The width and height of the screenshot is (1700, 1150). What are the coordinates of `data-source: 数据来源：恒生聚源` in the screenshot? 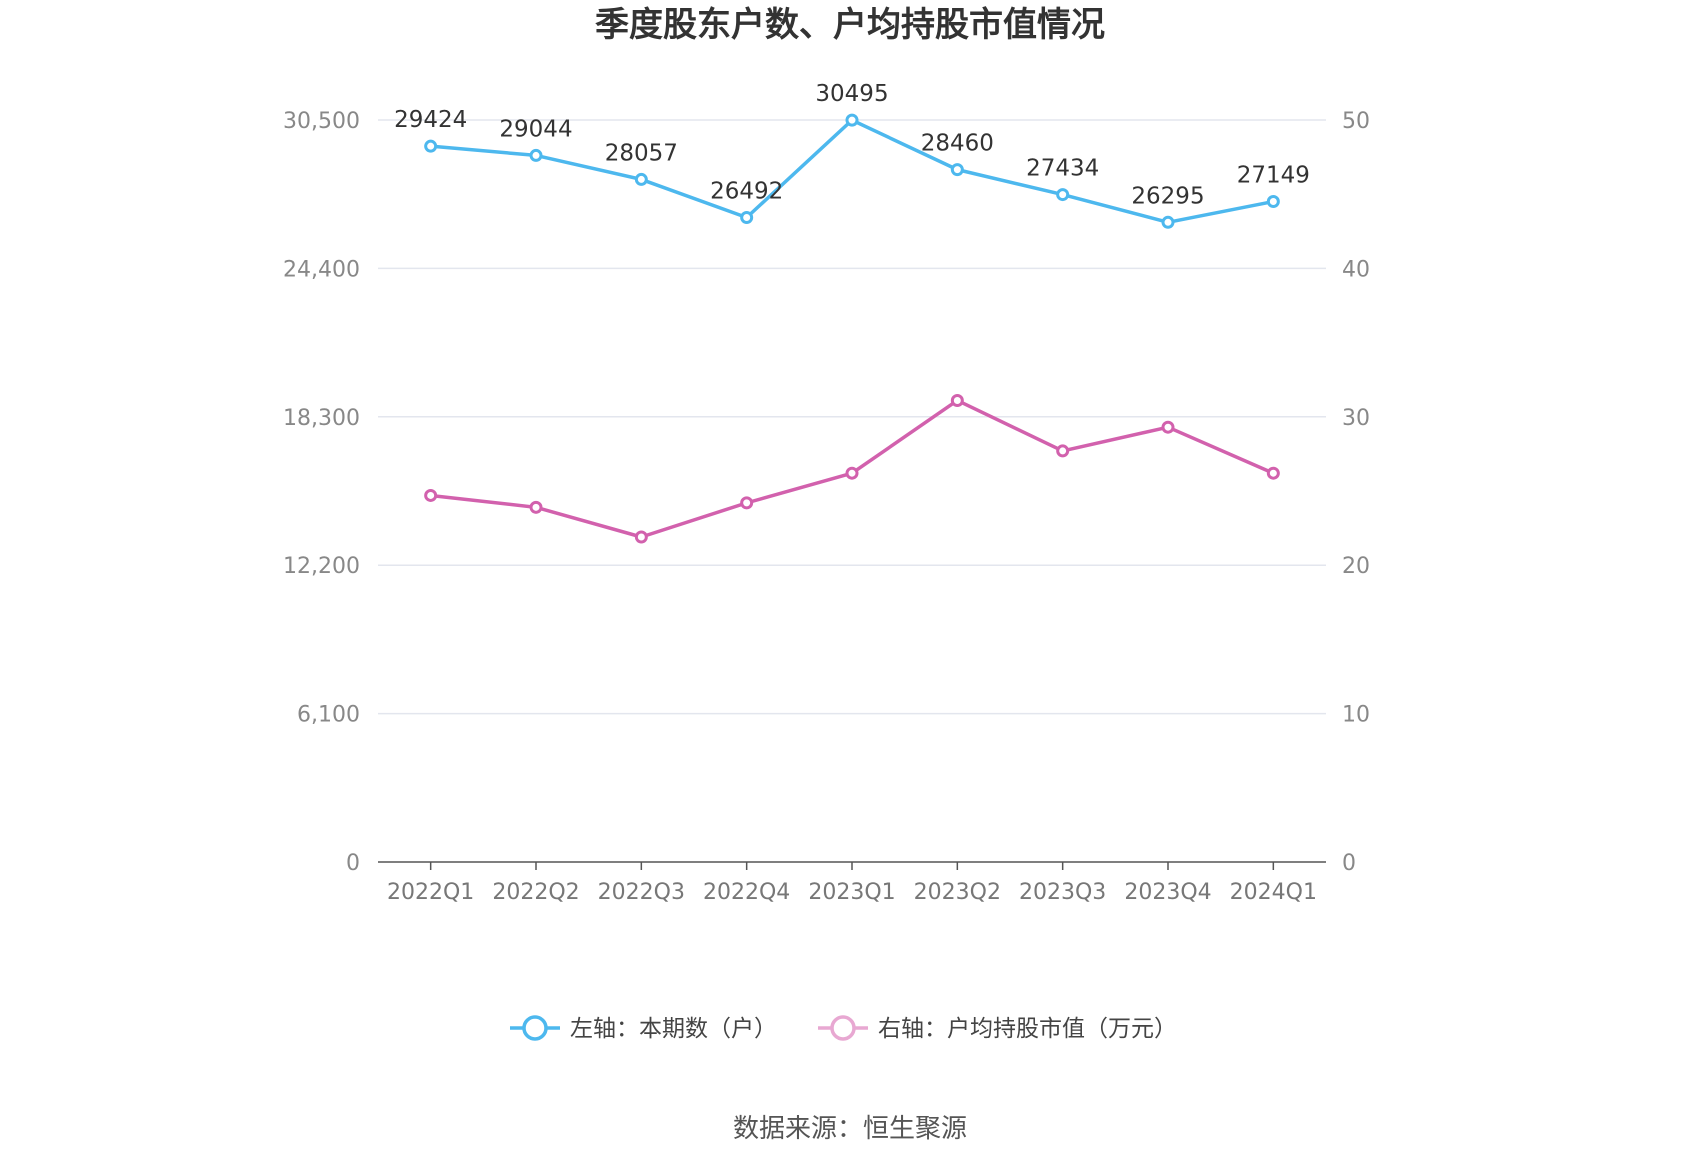 It's located at (850, 1129).